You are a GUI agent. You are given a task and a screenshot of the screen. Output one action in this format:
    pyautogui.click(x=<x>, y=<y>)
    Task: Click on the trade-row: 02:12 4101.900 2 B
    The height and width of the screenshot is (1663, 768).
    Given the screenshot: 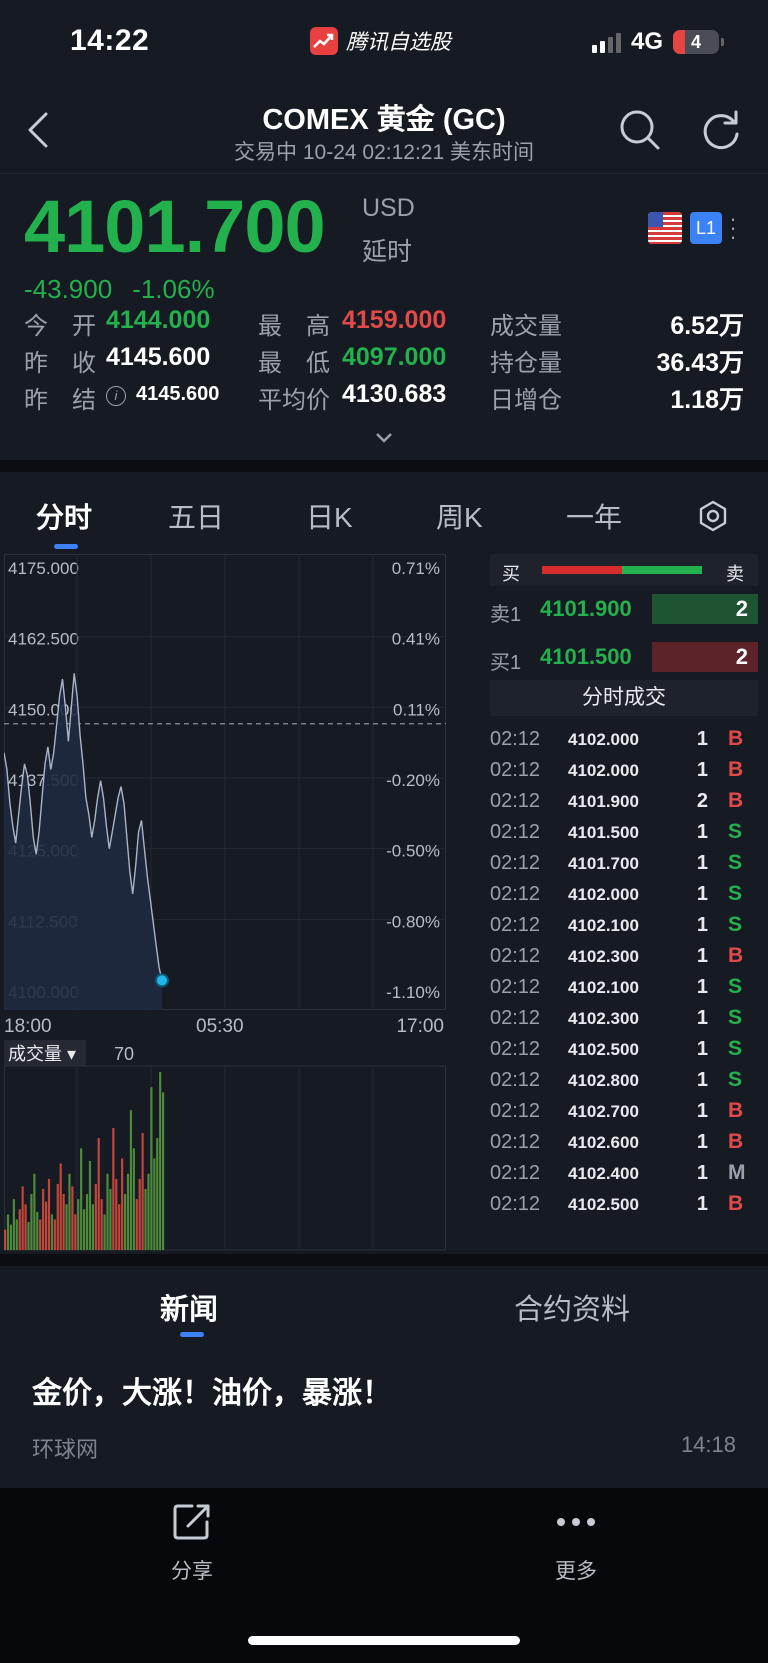 What is the action you would take?
    pyautogui.click(x=624, y=801)
    